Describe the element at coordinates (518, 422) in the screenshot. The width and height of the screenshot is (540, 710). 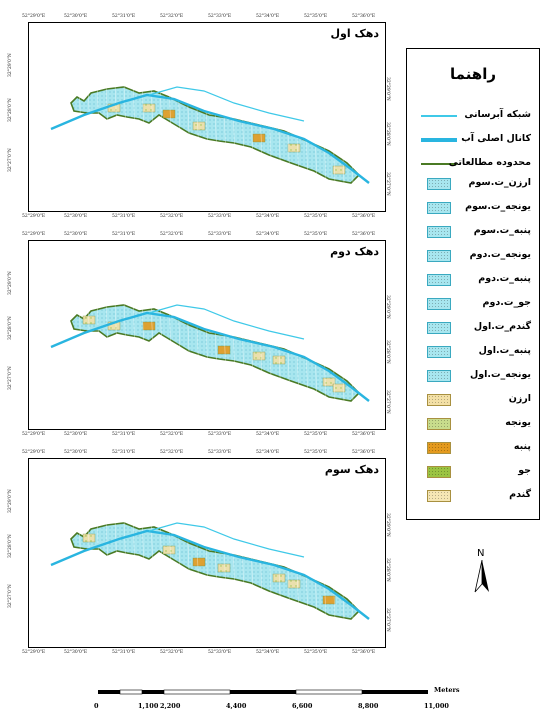
I see `legend-label: یونجه` at that location.